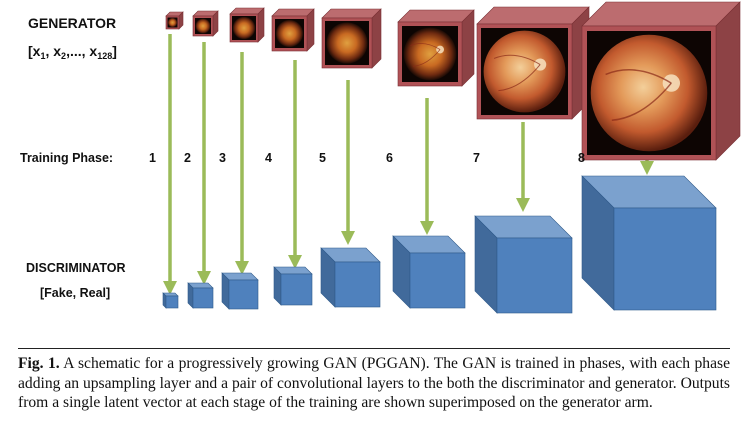 This screenshot has height=448, width=744. What do you see at coordinates (367, 158) in the screenshot?
I see `phase-numbers: 1 2 3 4 5 6 7 8` at bounding box center [367, 158].